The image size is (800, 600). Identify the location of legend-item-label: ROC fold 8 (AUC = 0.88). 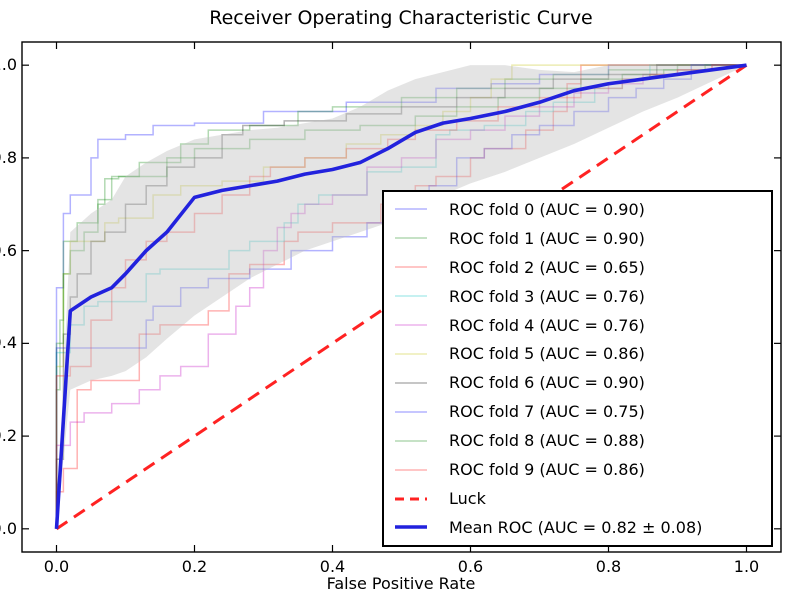
(547, 441).